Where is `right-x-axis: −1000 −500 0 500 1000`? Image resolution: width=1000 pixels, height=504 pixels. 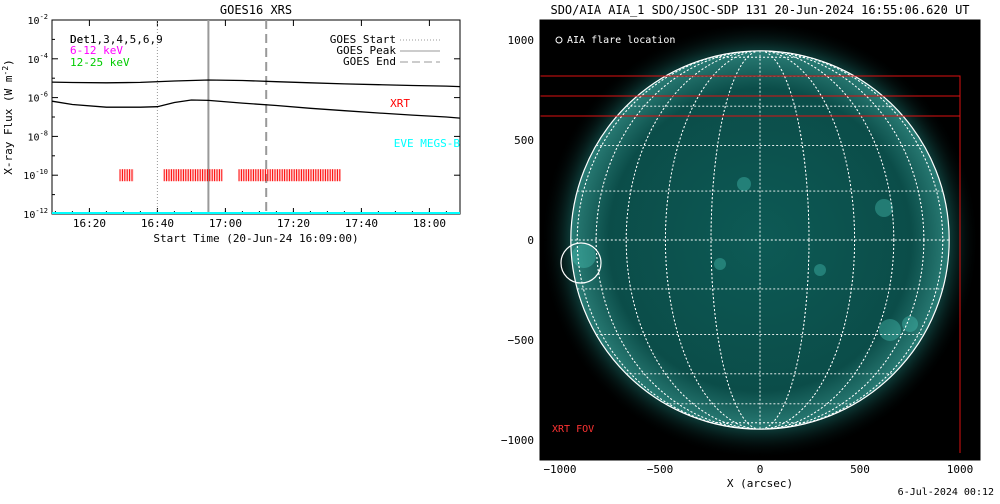 right-x-axis: −1000 −500 0 500 1000 is located at coordinates (758, 464).